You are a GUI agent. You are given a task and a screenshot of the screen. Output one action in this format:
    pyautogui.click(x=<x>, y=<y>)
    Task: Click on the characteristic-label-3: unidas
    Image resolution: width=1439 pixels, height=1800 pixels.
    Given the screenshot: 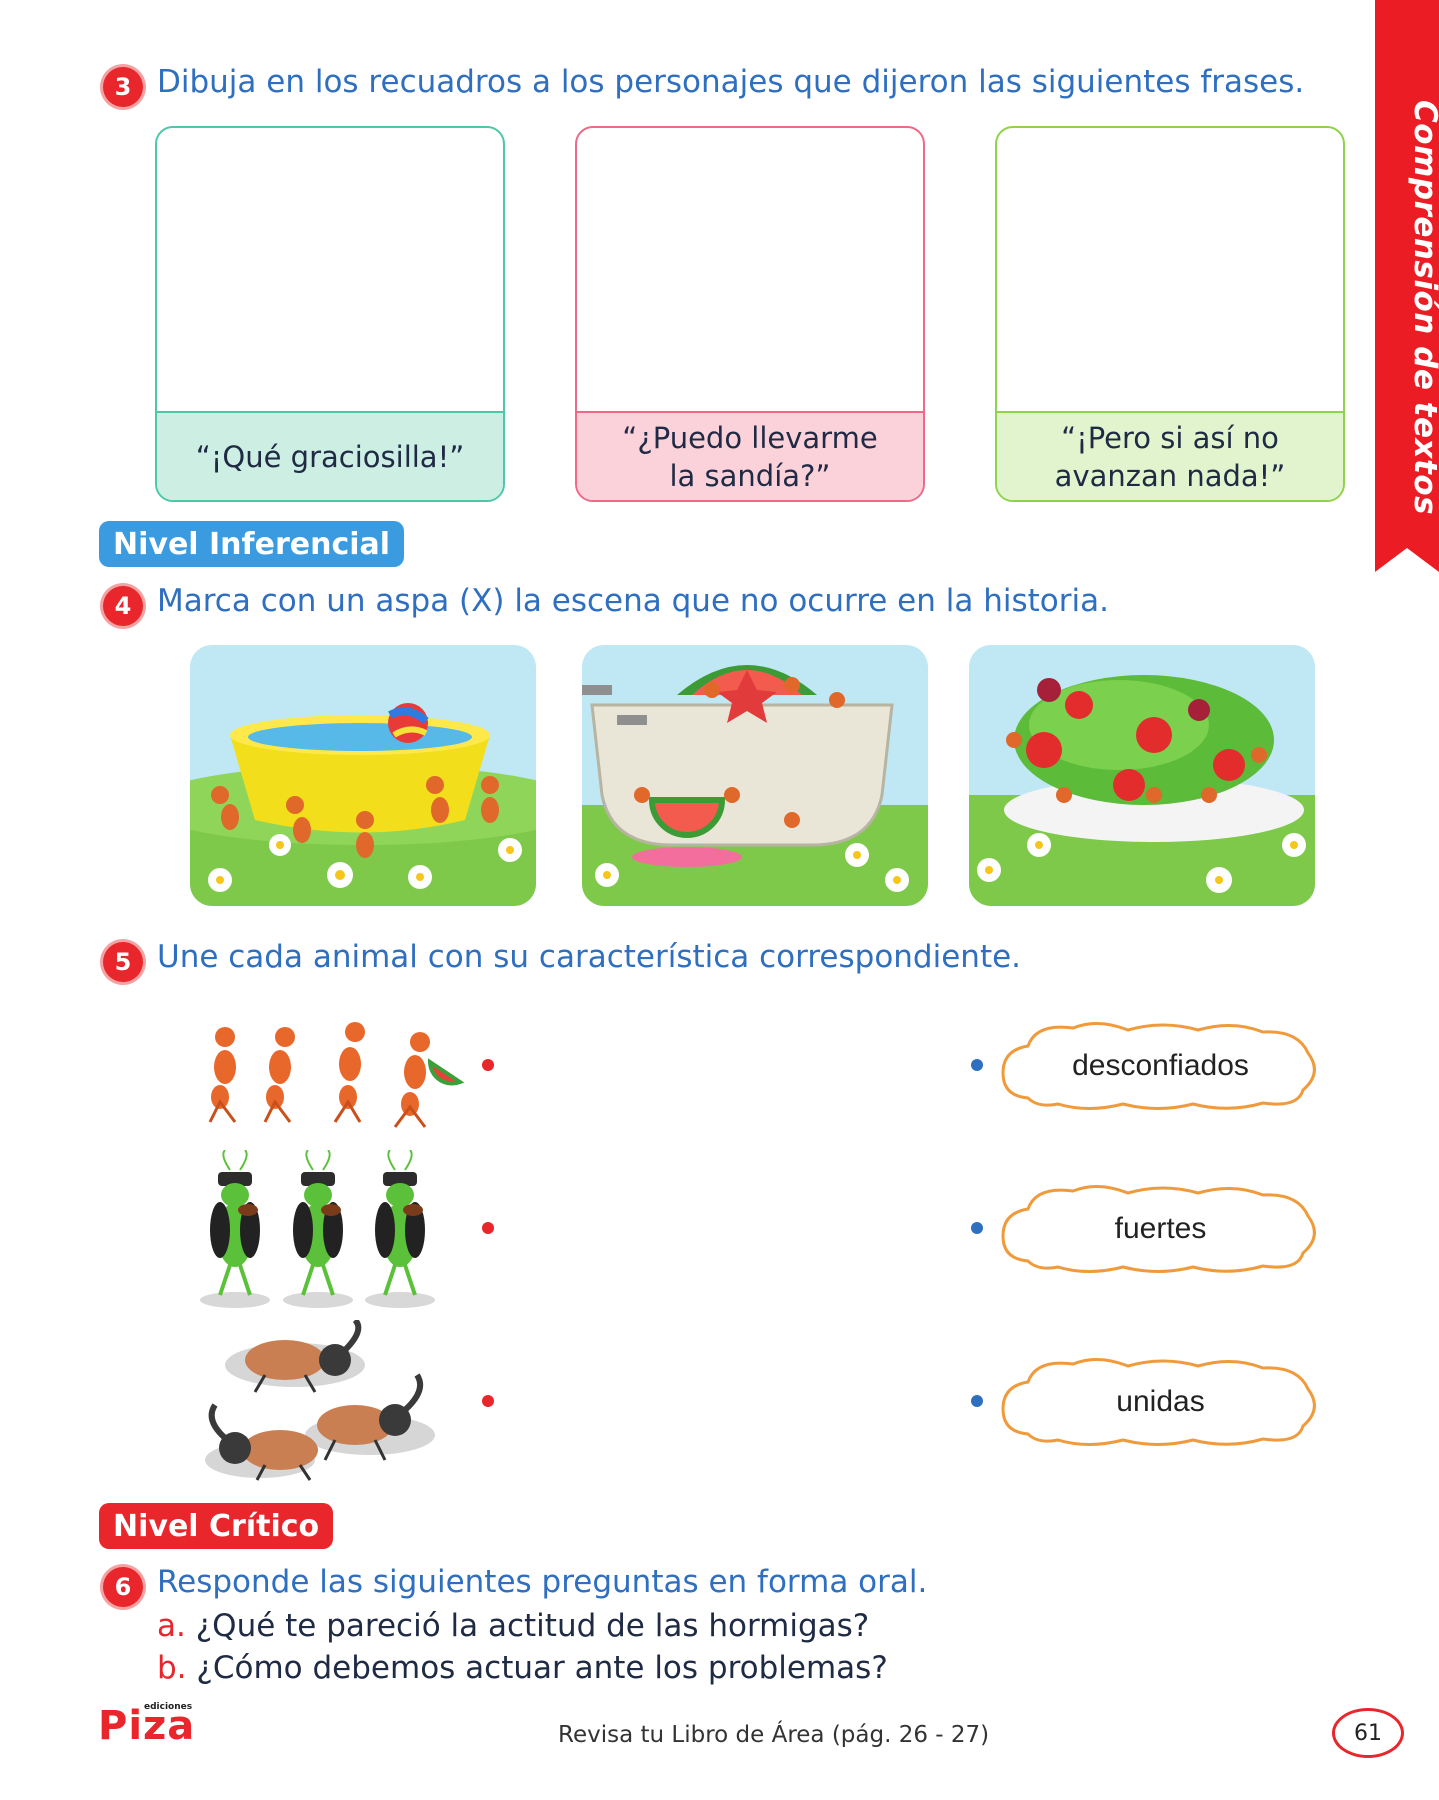 What is the action you would take?
    pyautogui.click(x=1160, y=1401)
    